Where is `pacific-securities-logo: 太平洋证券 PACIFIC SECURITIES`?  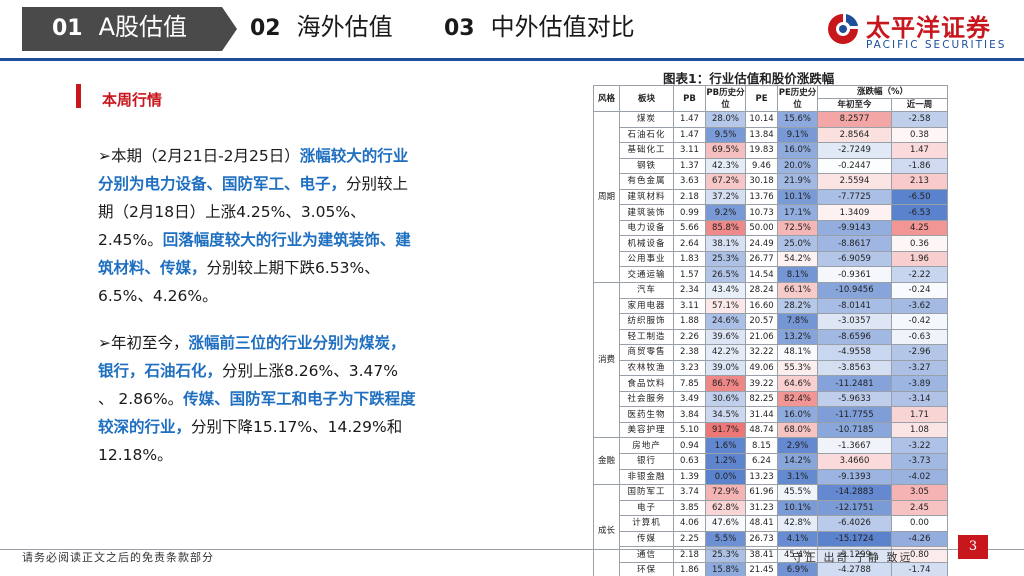
pacific-securities-logo: 太平洋证券 PACIFIC SECURITIES is located at coordinates (921, 31).